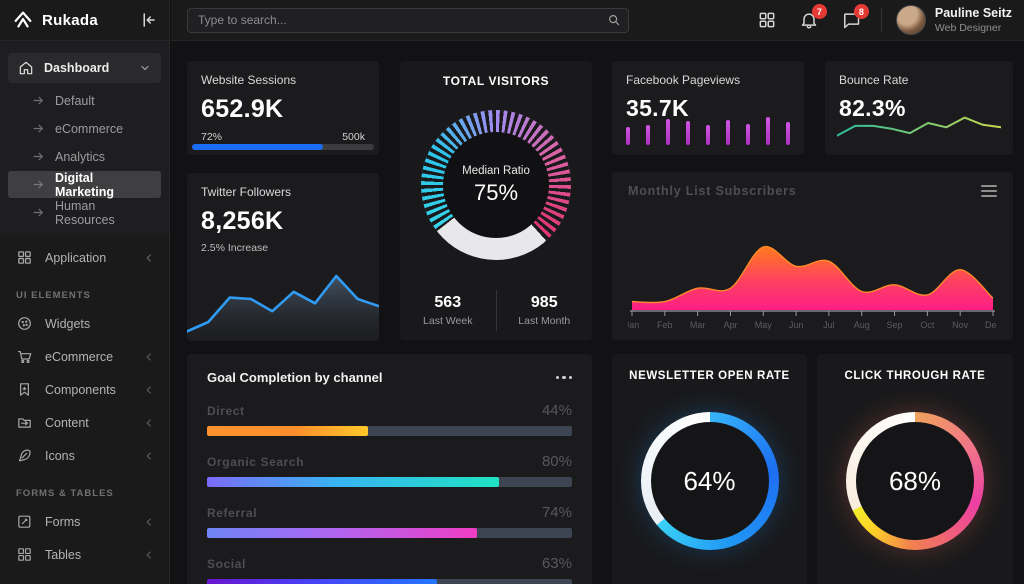 This screenshot has height=584, width=1024. Describe the element at coordinates (873, 19) in the screenshot. I see `topbar-actions: 7 8 Pauline Seitz Web Designer` at that location.